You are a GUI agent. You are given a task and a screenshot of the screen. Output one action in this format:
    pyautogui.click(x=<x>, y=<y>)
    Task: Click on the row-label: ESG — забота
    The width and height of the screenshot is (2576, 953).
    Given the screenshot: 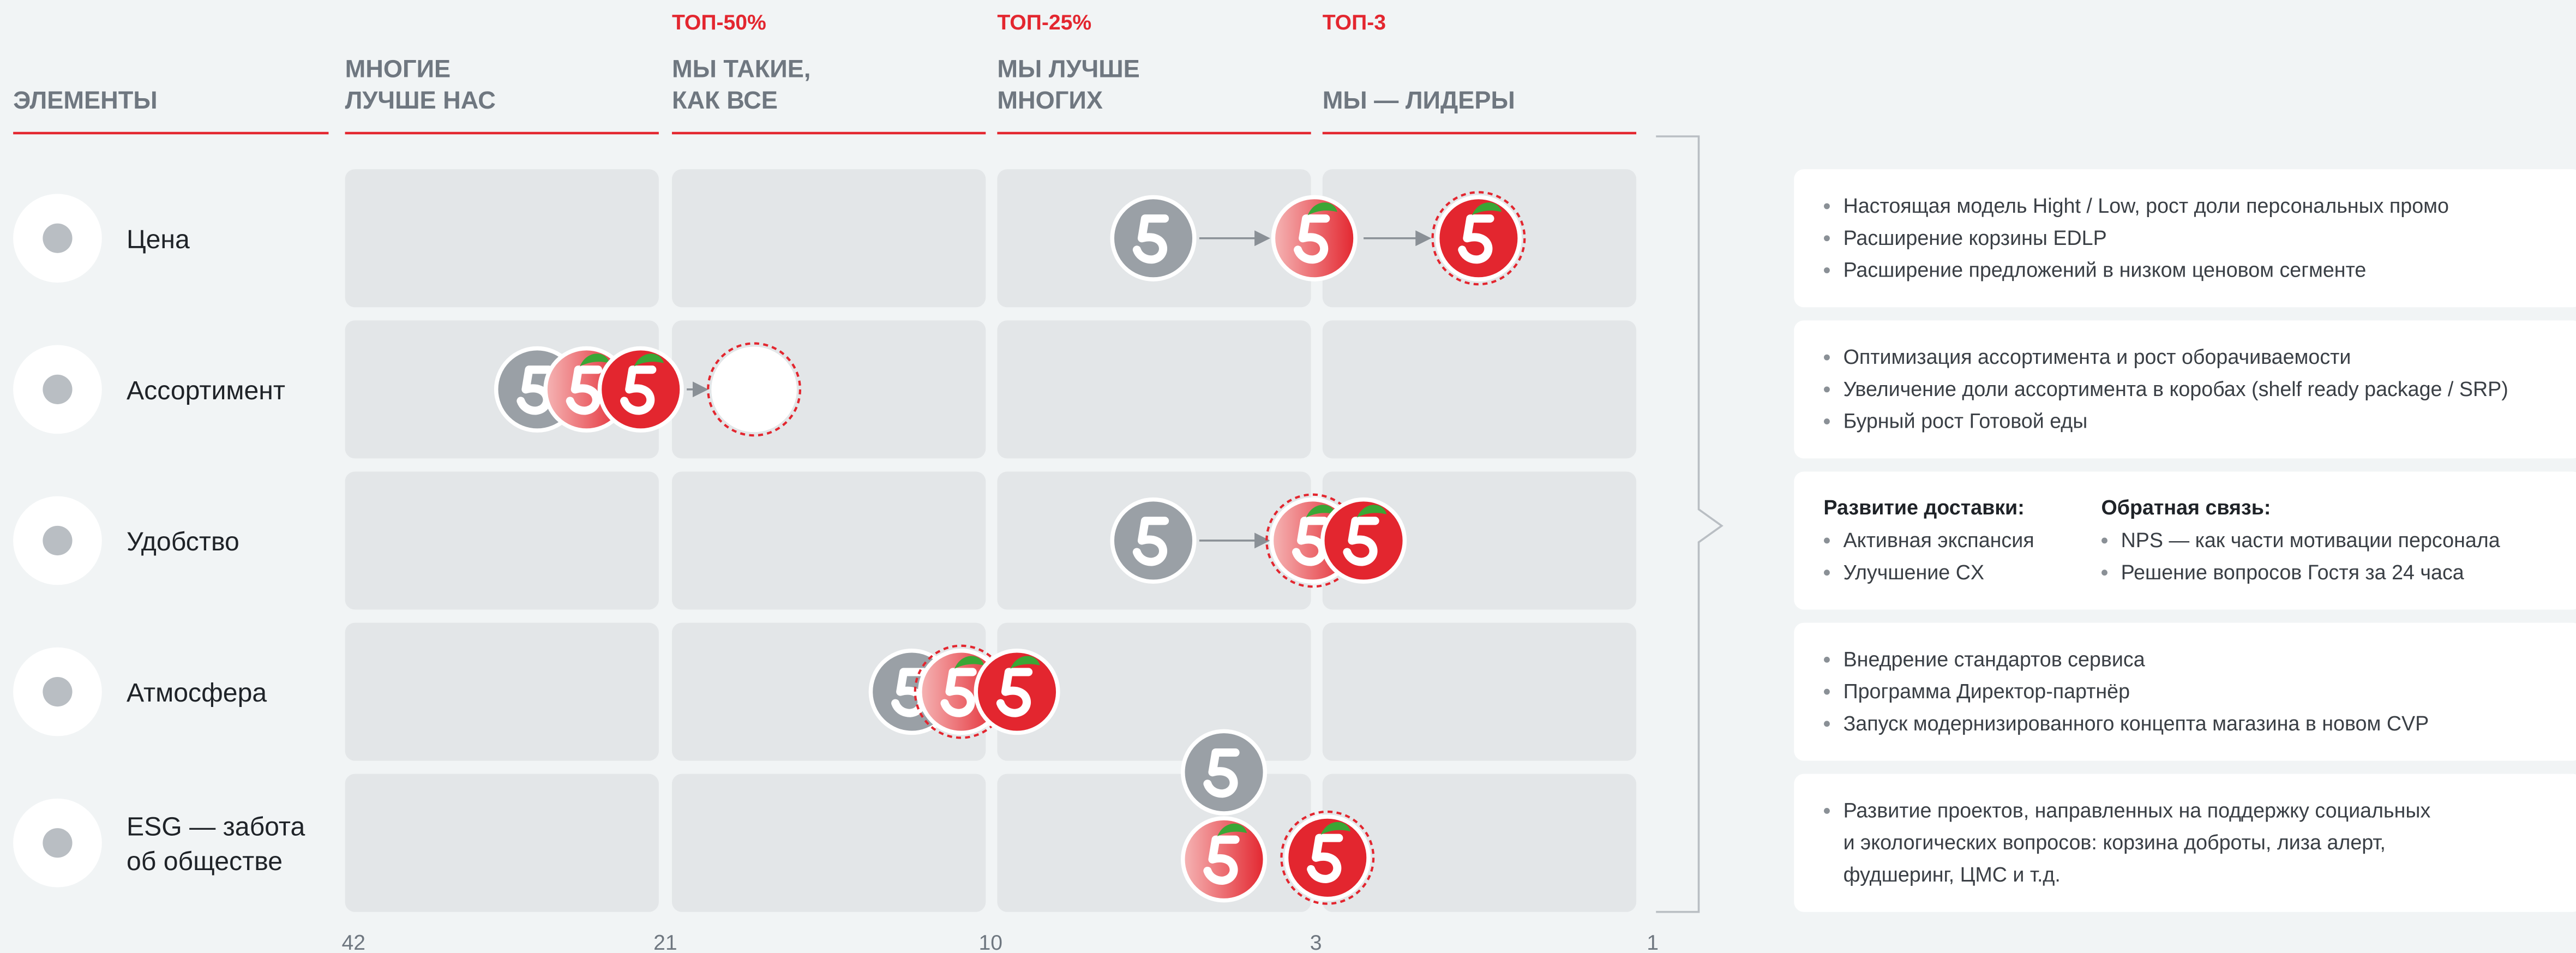 What is the action you would take?
    pyautogui.click(x=216, y=827)
    